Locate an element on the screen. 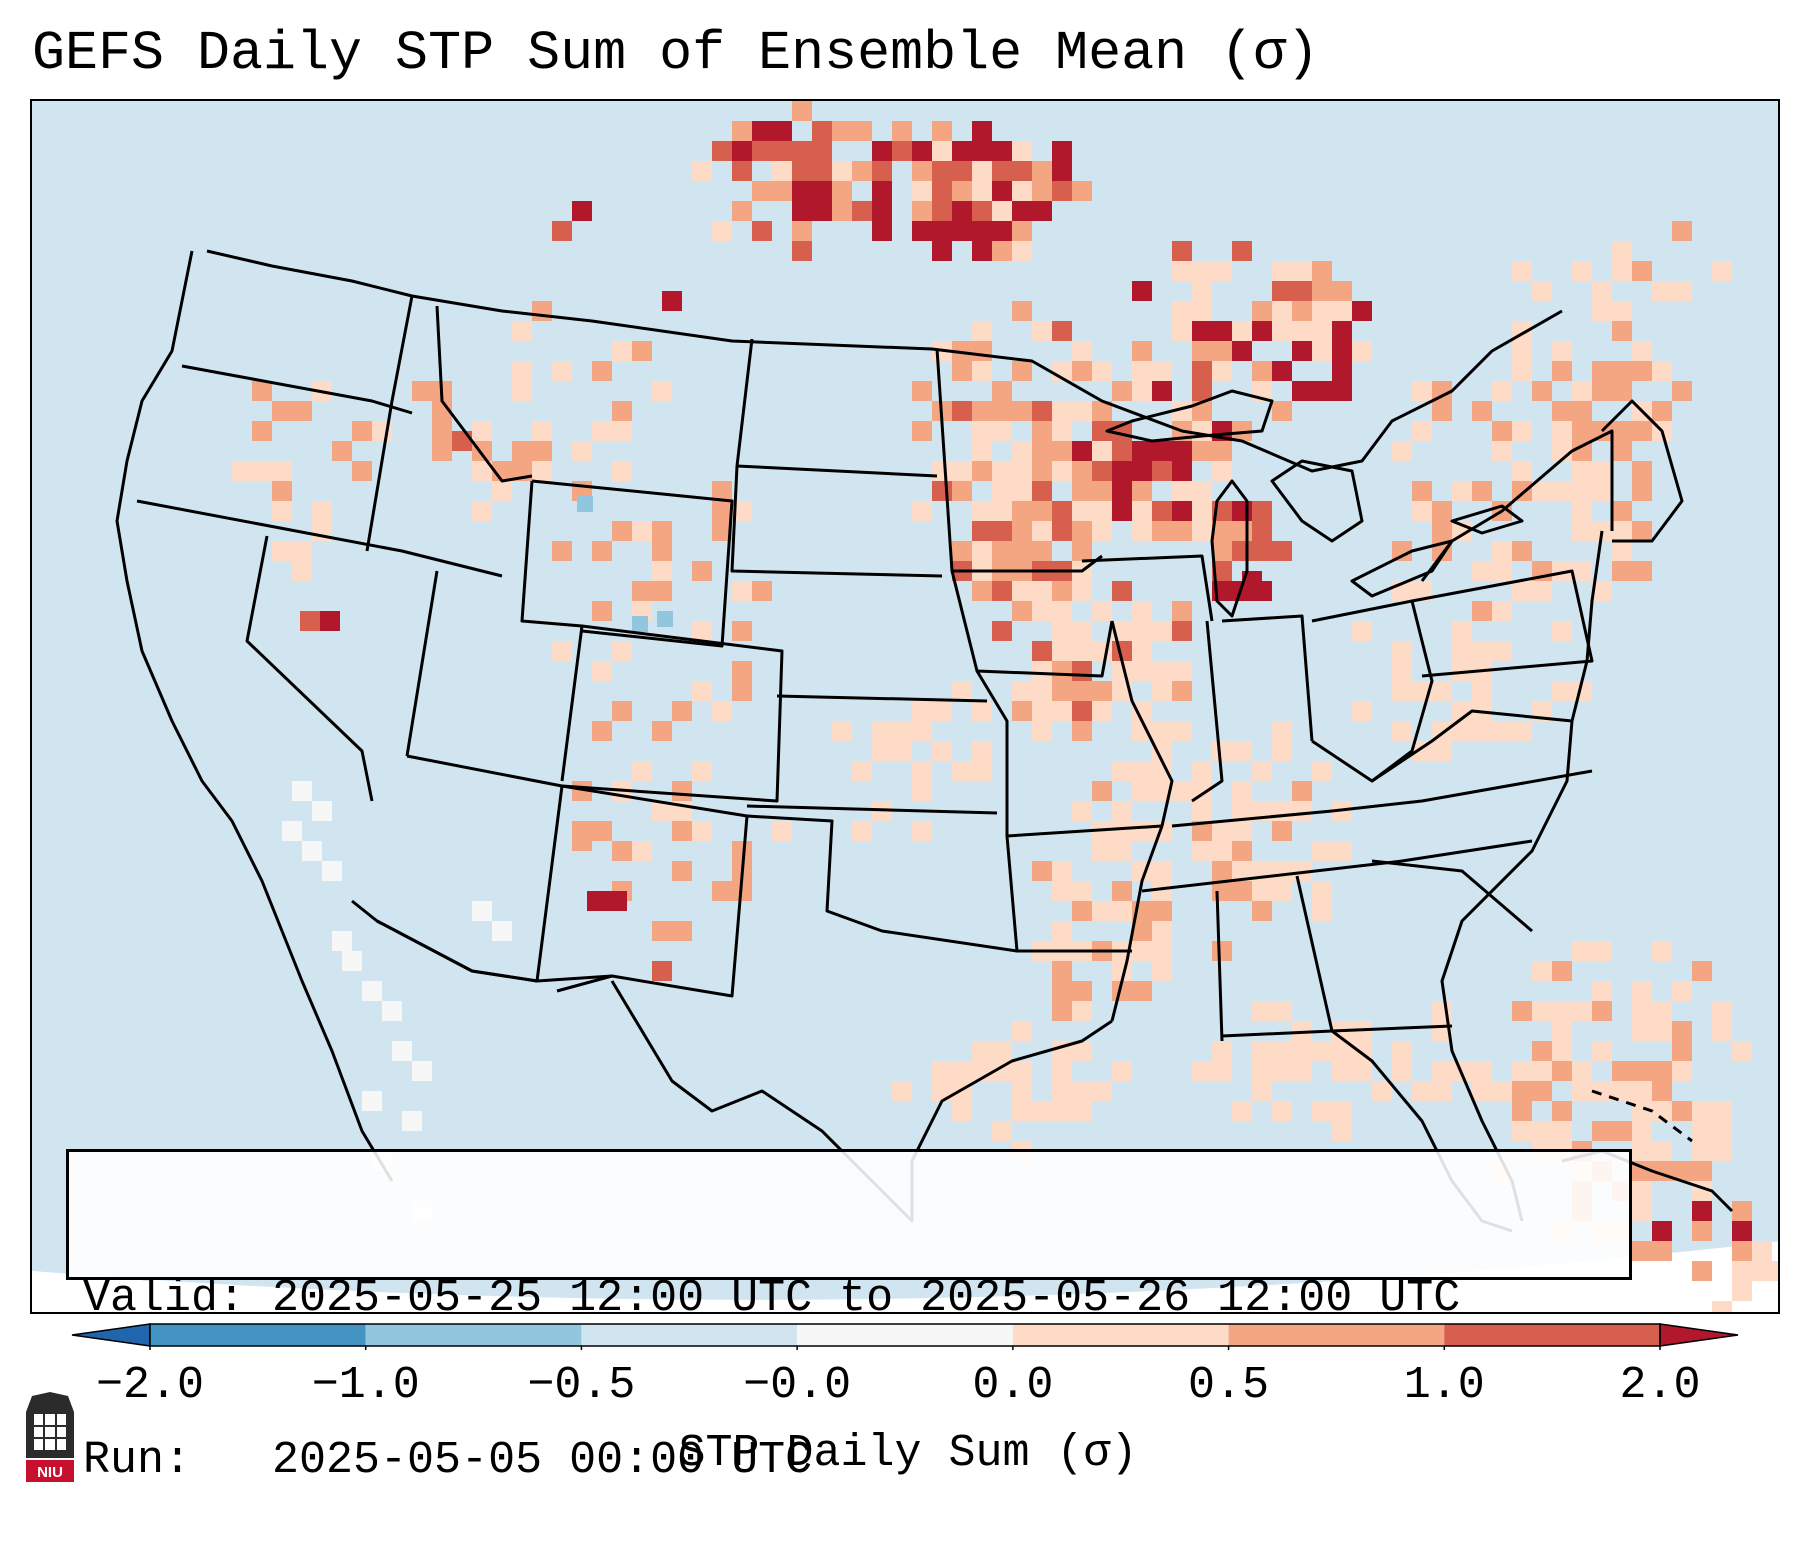 The image size is (1803, 1542). ia-border is located at coordinates (1032, 624).